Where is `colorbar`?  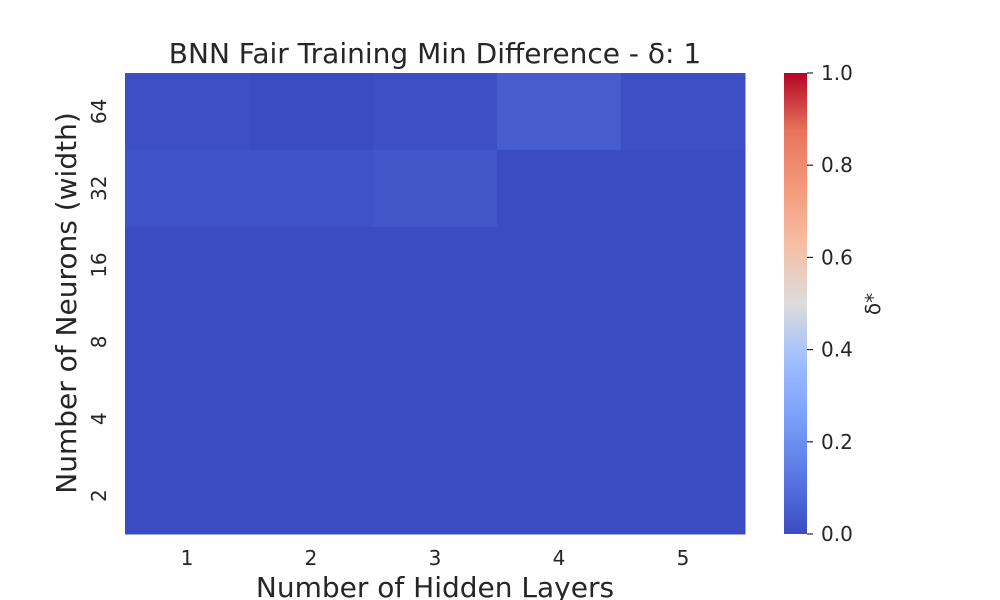 colorbar is located at coordinates (795, 303).